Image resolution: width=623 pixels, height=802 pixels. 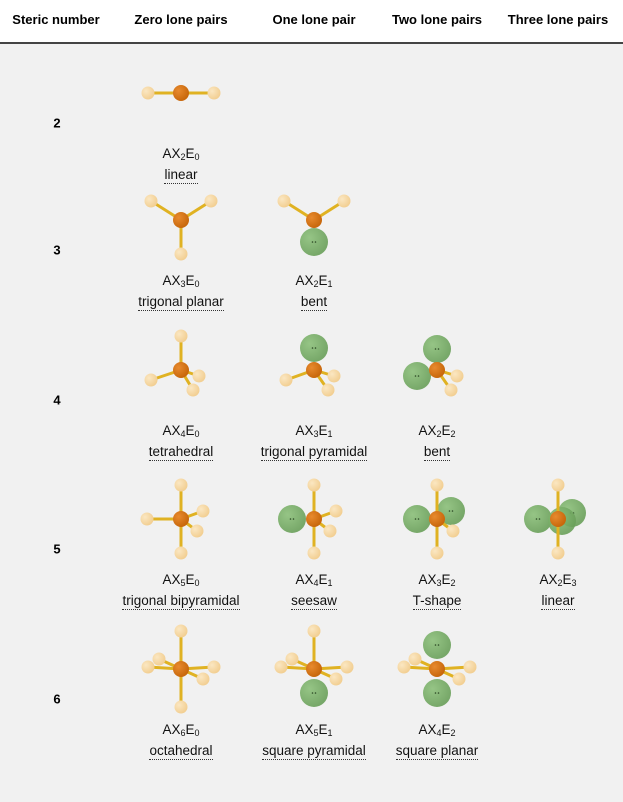 I want to click on geometry-name-link: trigonal pyramidal, so click(x=314, y=452).